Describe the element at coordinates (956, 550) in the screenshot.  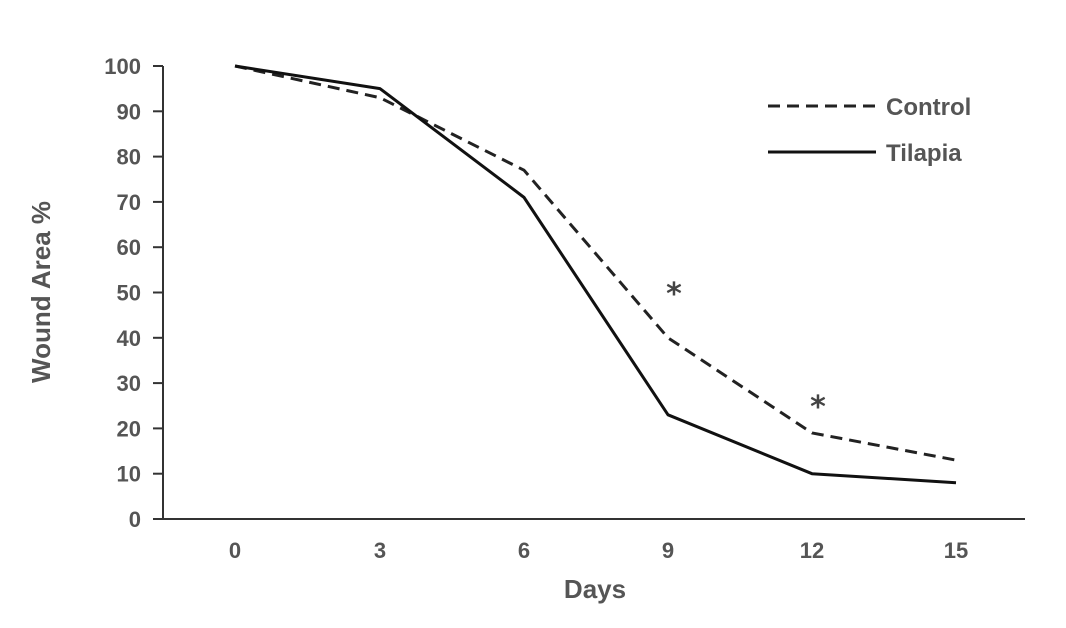
I see `x-tick-label: 15` at that location.